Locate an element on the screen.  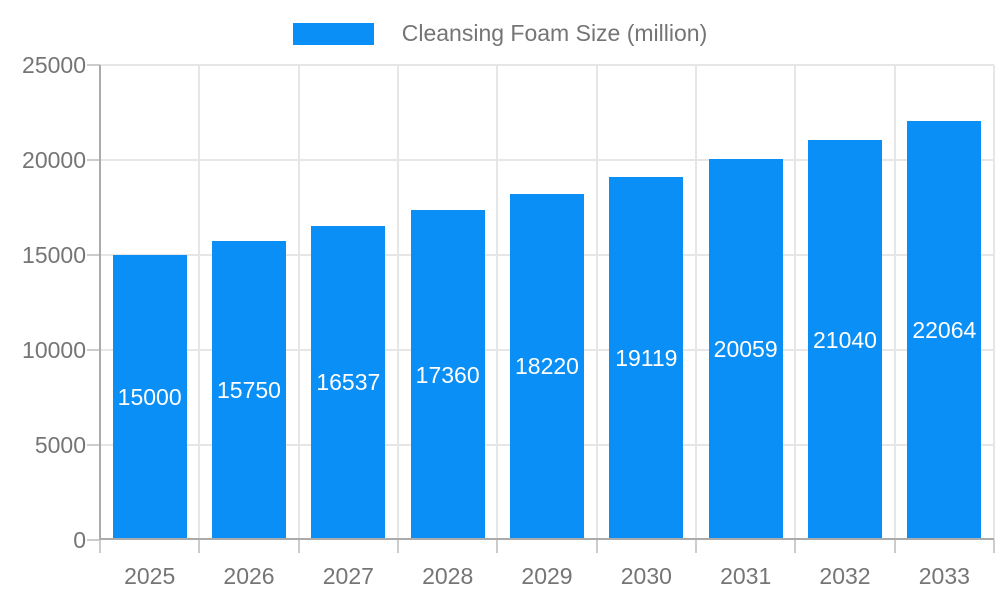
x-axis-tick-label: 2026 is located at coordinates (249, 576).